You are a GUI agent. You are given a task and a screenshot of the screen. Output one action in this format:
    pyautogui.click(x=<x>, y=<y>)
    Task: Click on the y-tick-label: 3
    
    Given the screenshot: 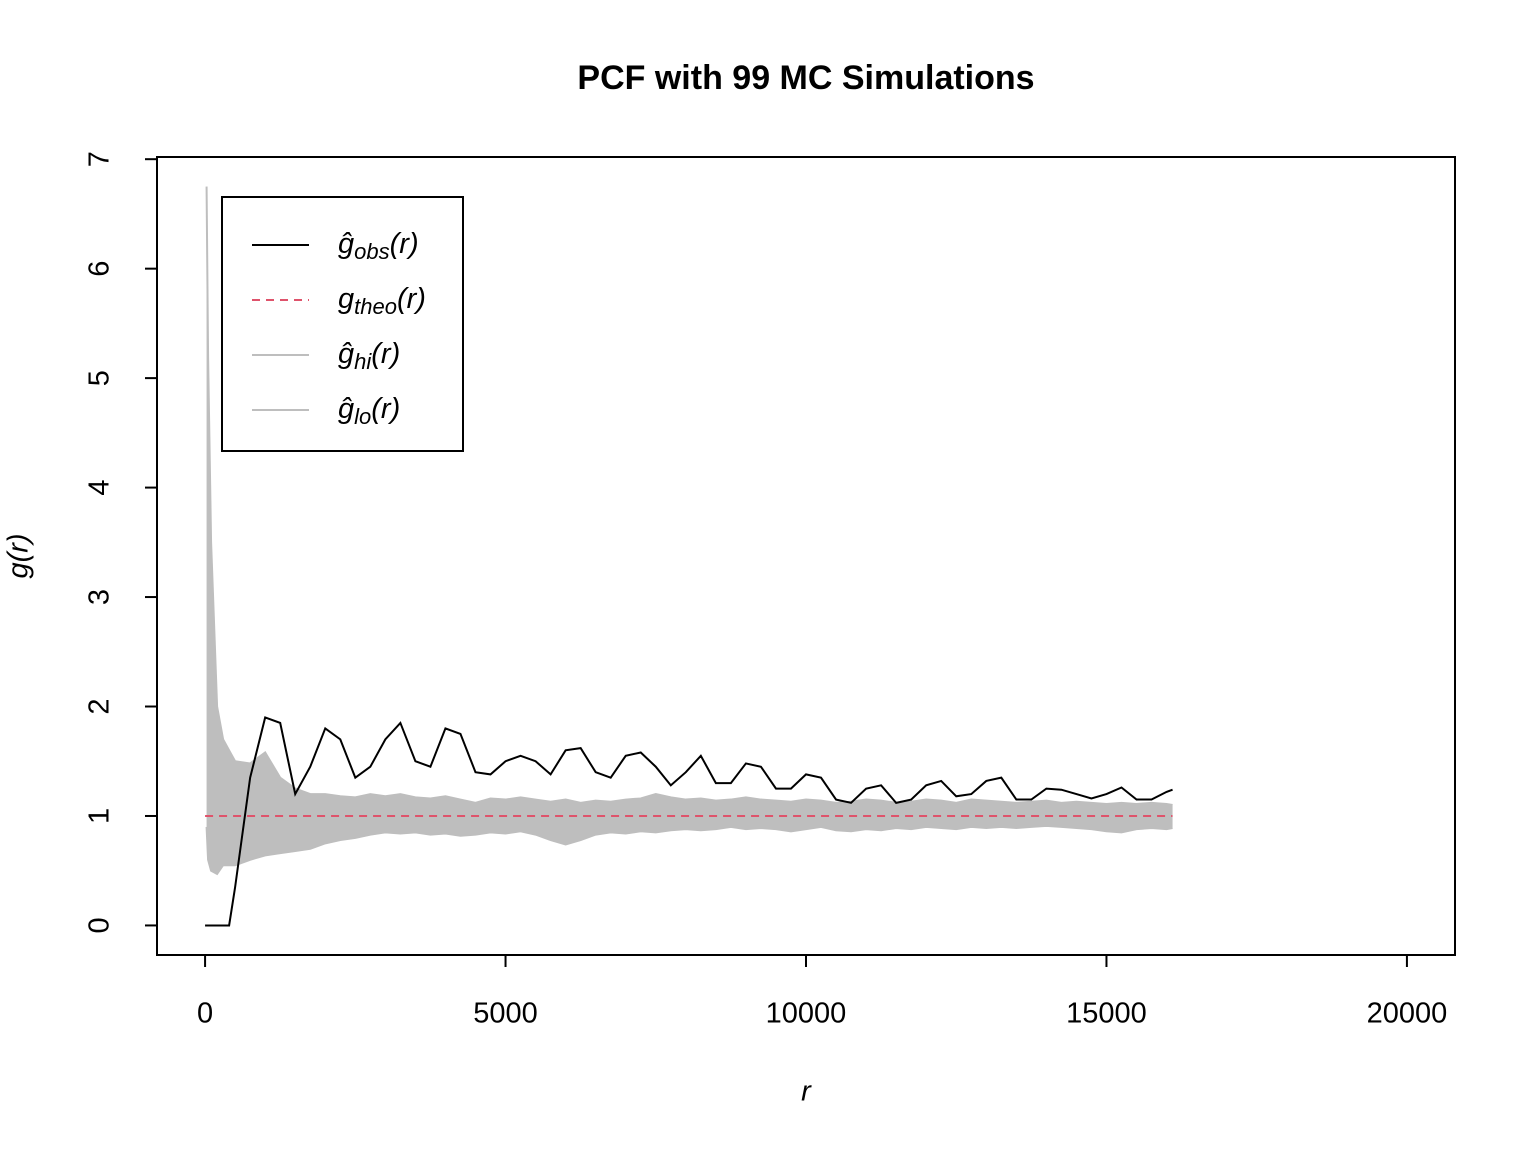 What is the action you would take?
    pyautogui.click(x=100, y=597)
    